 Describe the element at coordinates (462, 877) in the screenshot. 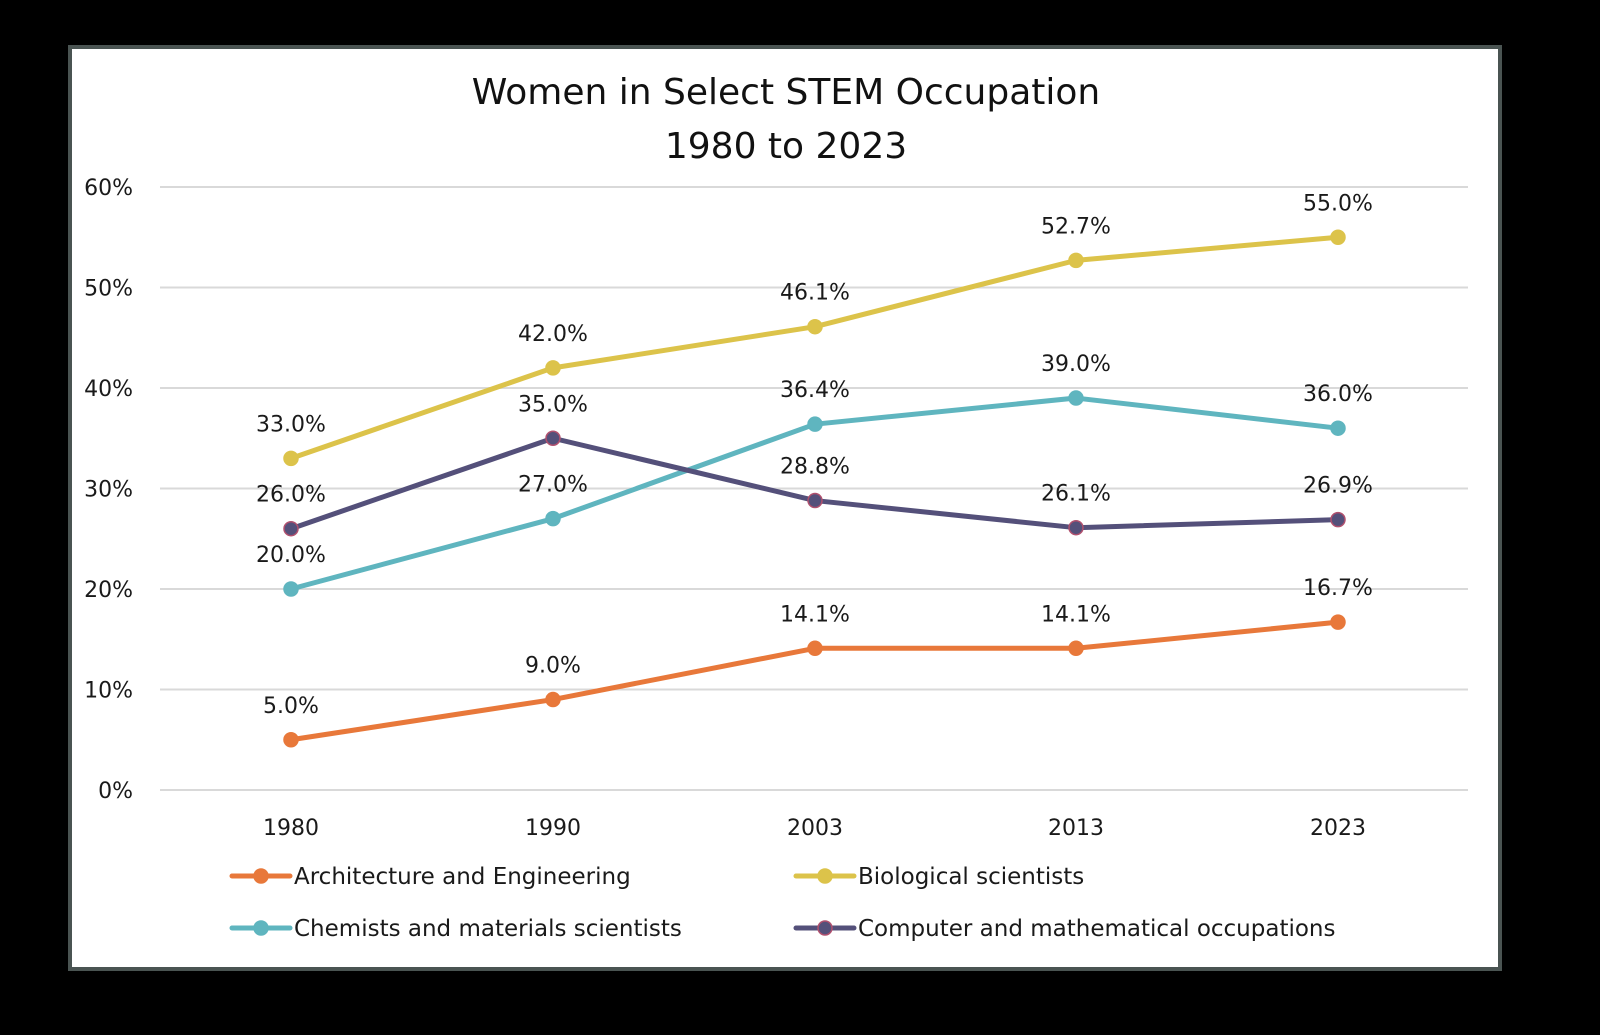

I see `legend-label: Architecture and Engineering` at that location.